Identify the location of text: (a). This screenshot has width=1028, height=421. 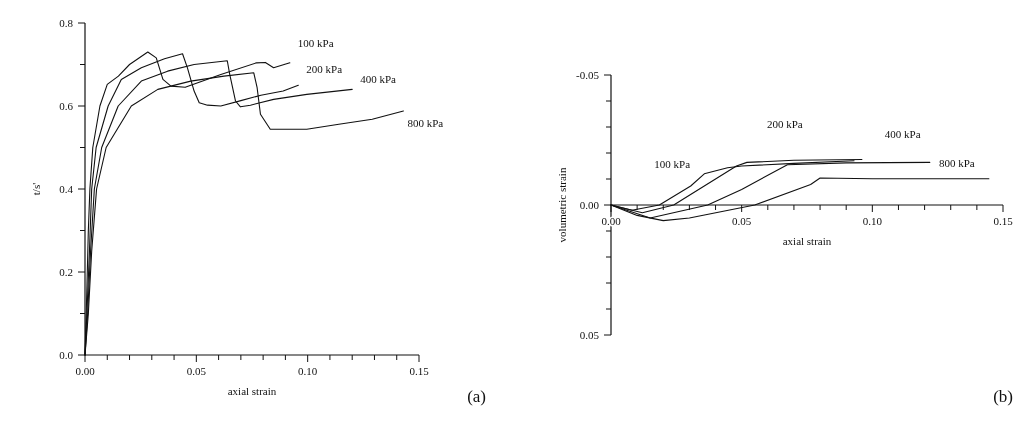
(476, 396).